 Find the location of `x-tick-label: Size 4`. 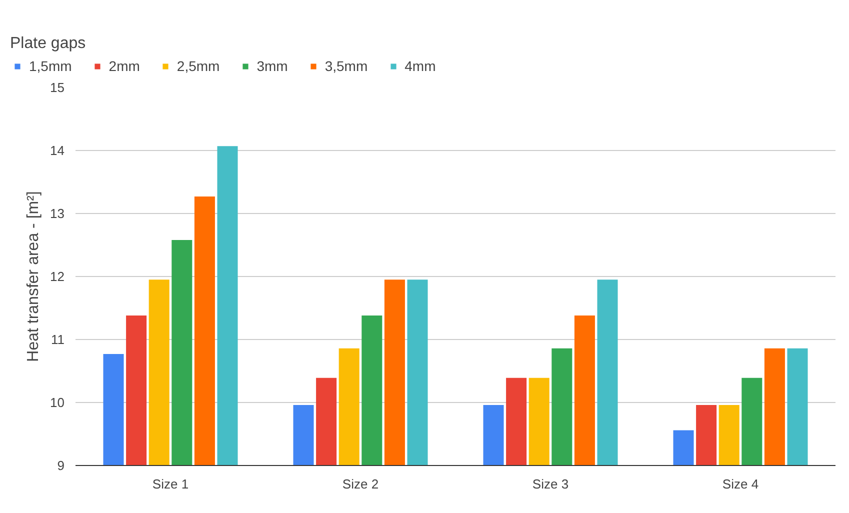

x-tick-label: Size 4 is located at coordinates (740, 484).